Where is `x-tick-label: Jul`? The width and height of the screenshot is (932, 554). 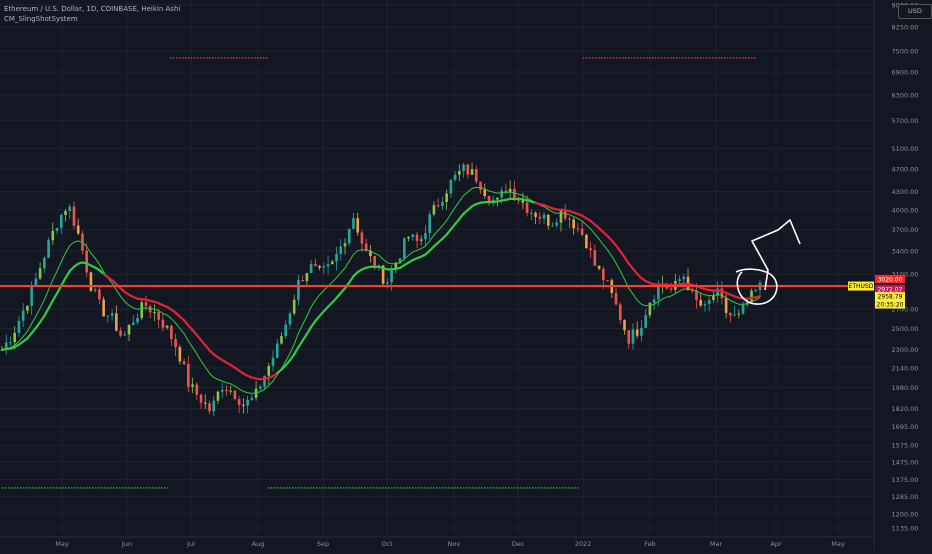 x-tick-label: Jul is located at coordinates (190, 544).